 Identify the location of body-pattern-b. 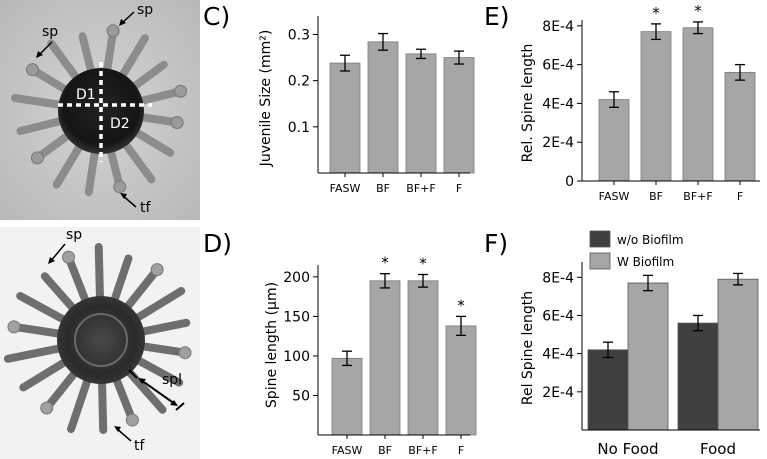
(101, 340).